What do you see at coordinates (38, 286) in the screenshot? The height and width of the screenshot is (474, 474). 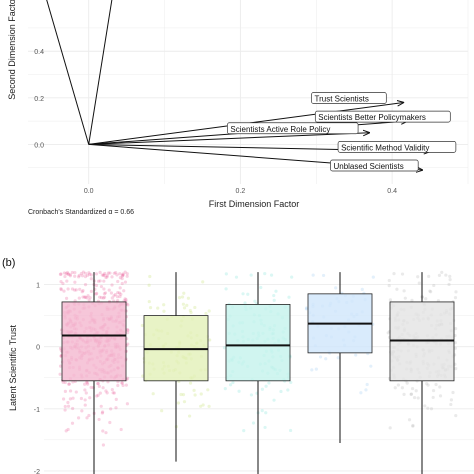 I see `boxplot-y-tick-0: 1` at bounding box center [38, 286].